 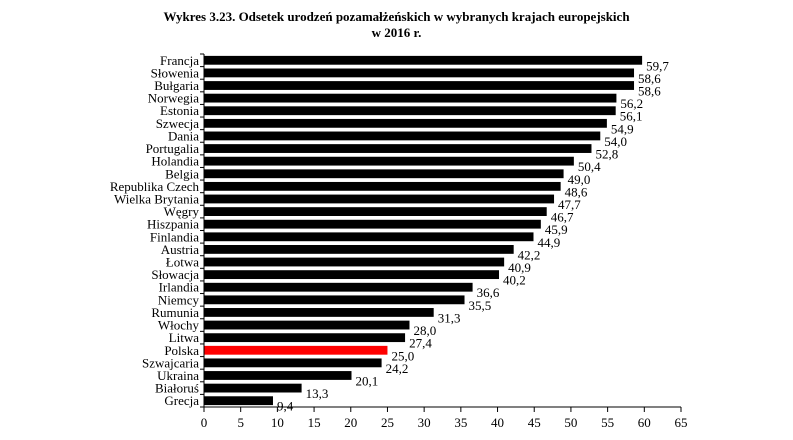 I want to click on category-label: Norwegia, so click(x=173, y=98).